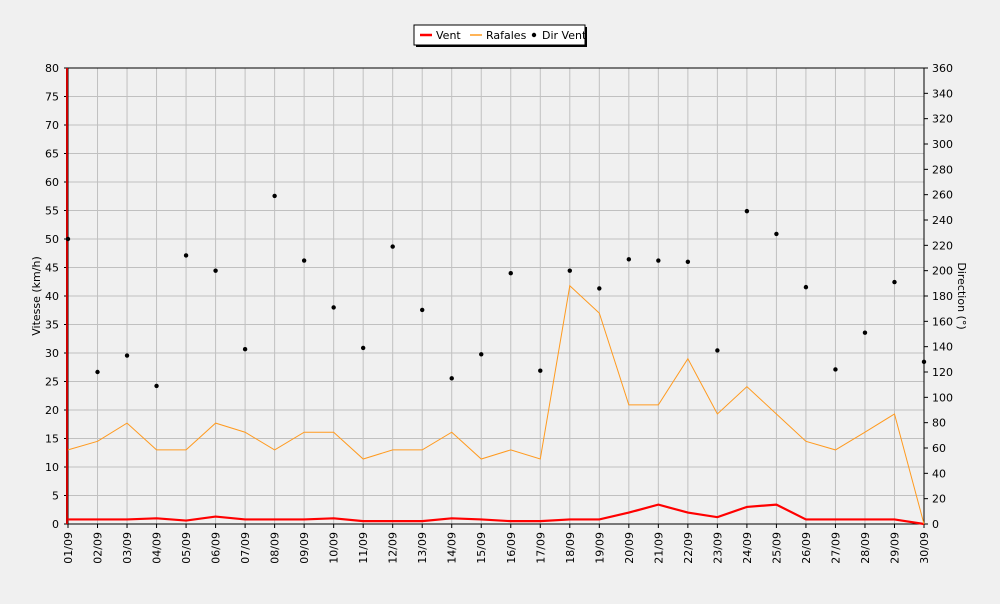  What do you see at coordinates (52, 467) in the screenshot?
I see `y-tick-label: 10` at bounding box center [52, 467].